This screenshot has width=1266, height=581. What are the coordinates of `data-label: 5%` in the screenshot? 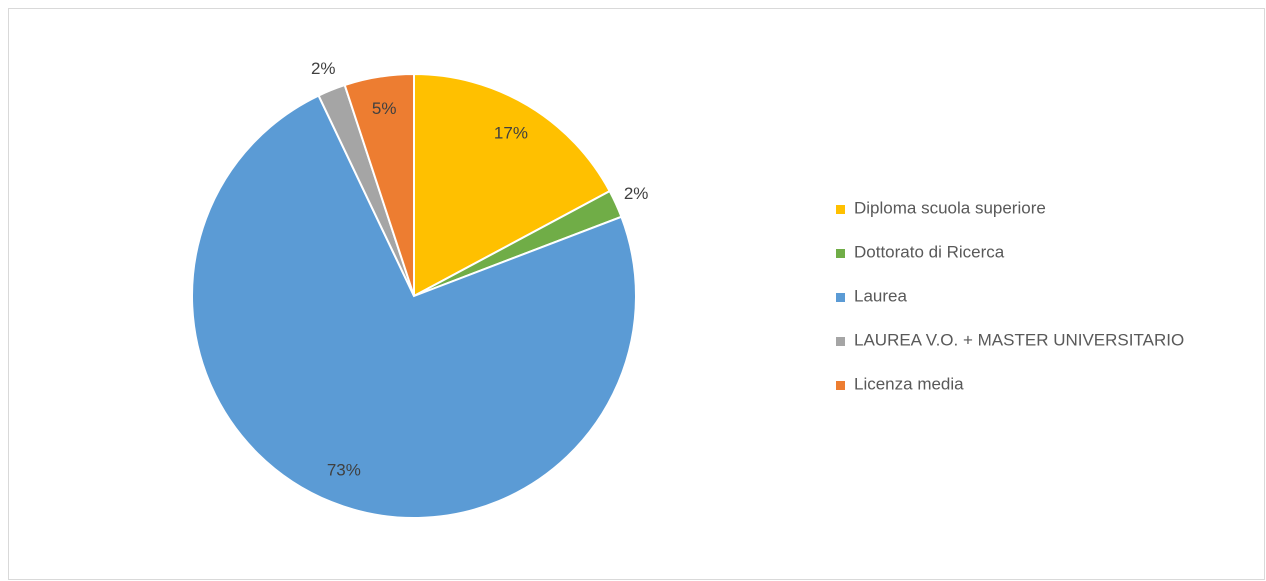 It's located at (384, 108).